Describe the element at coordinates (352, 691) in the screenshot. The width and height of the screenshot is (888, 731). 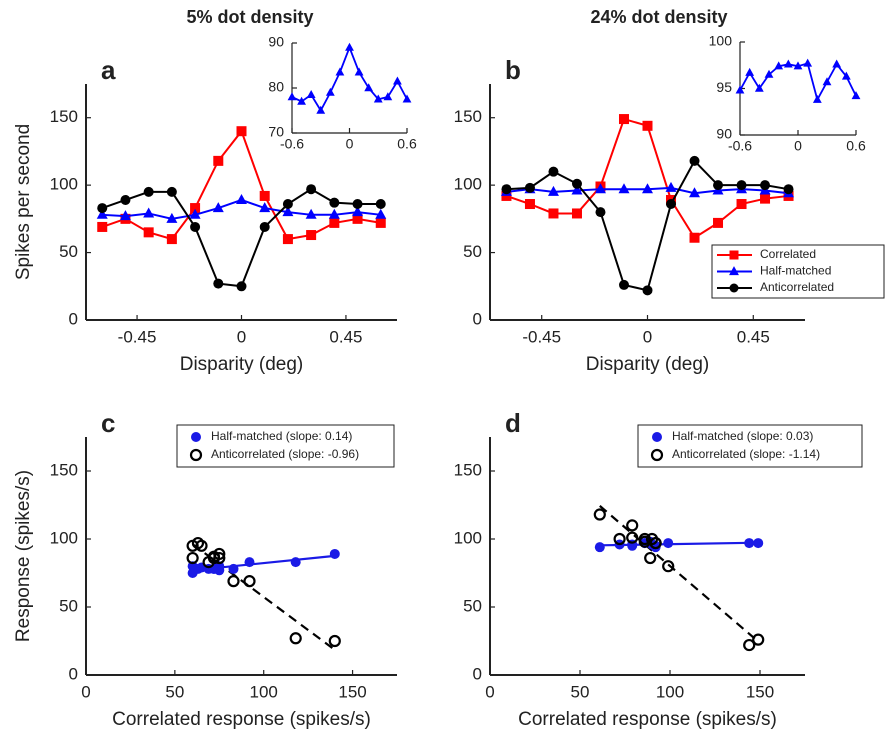
I see `x-tick-label: 150` at that location.